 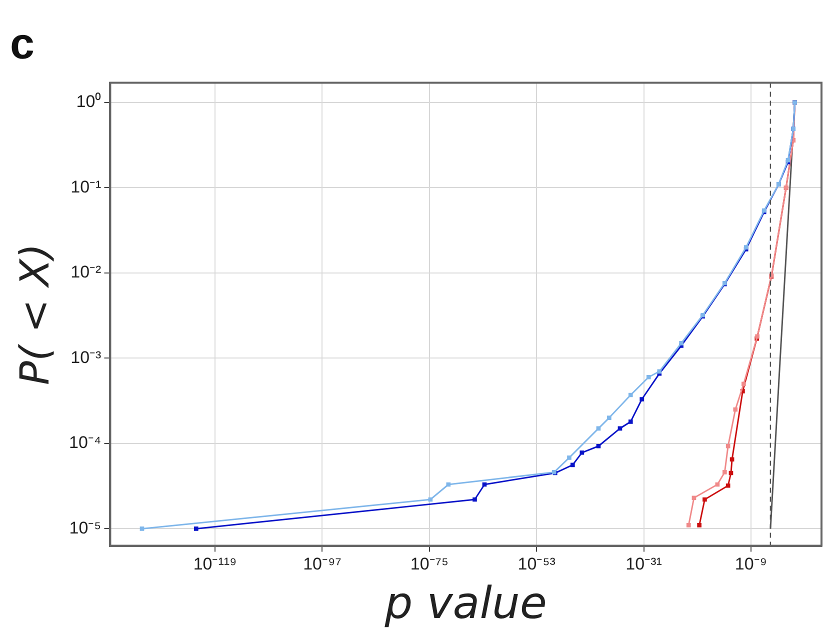 I want to click on x-tick-label: 10⁻¹¹⁹, so click(x=215, y=564).